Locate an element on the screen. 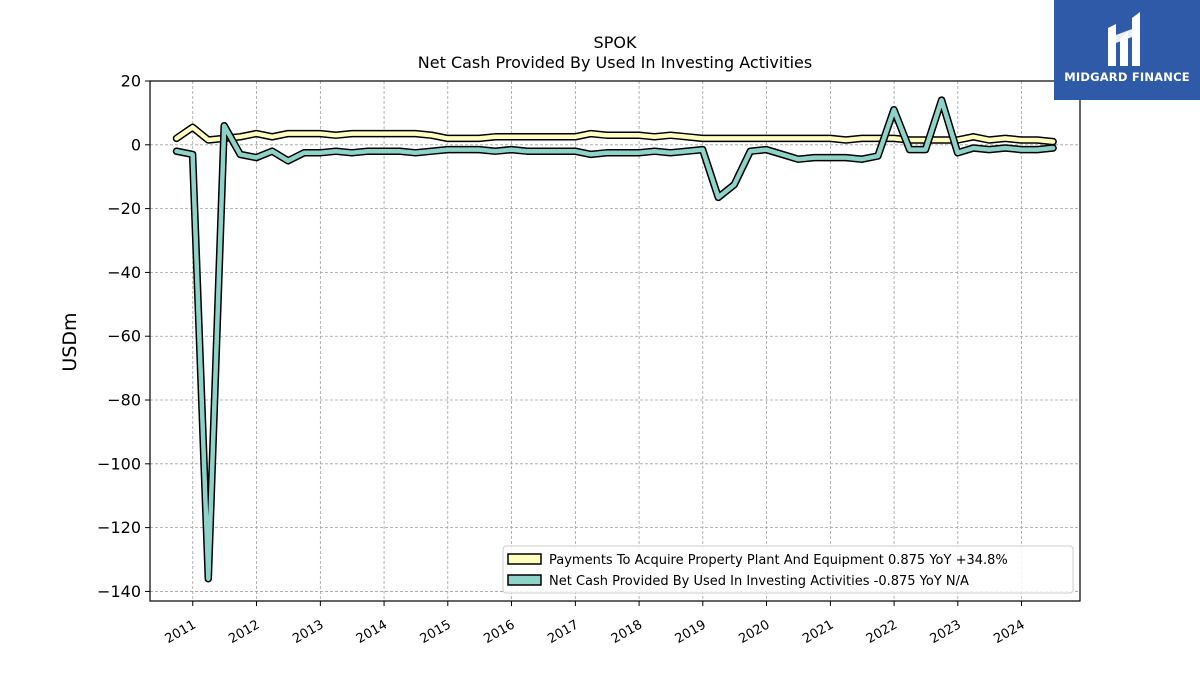 Image resolution: width=1200 pixels, height=675 pixels. series-1-line is located at coordinates (615, 134).